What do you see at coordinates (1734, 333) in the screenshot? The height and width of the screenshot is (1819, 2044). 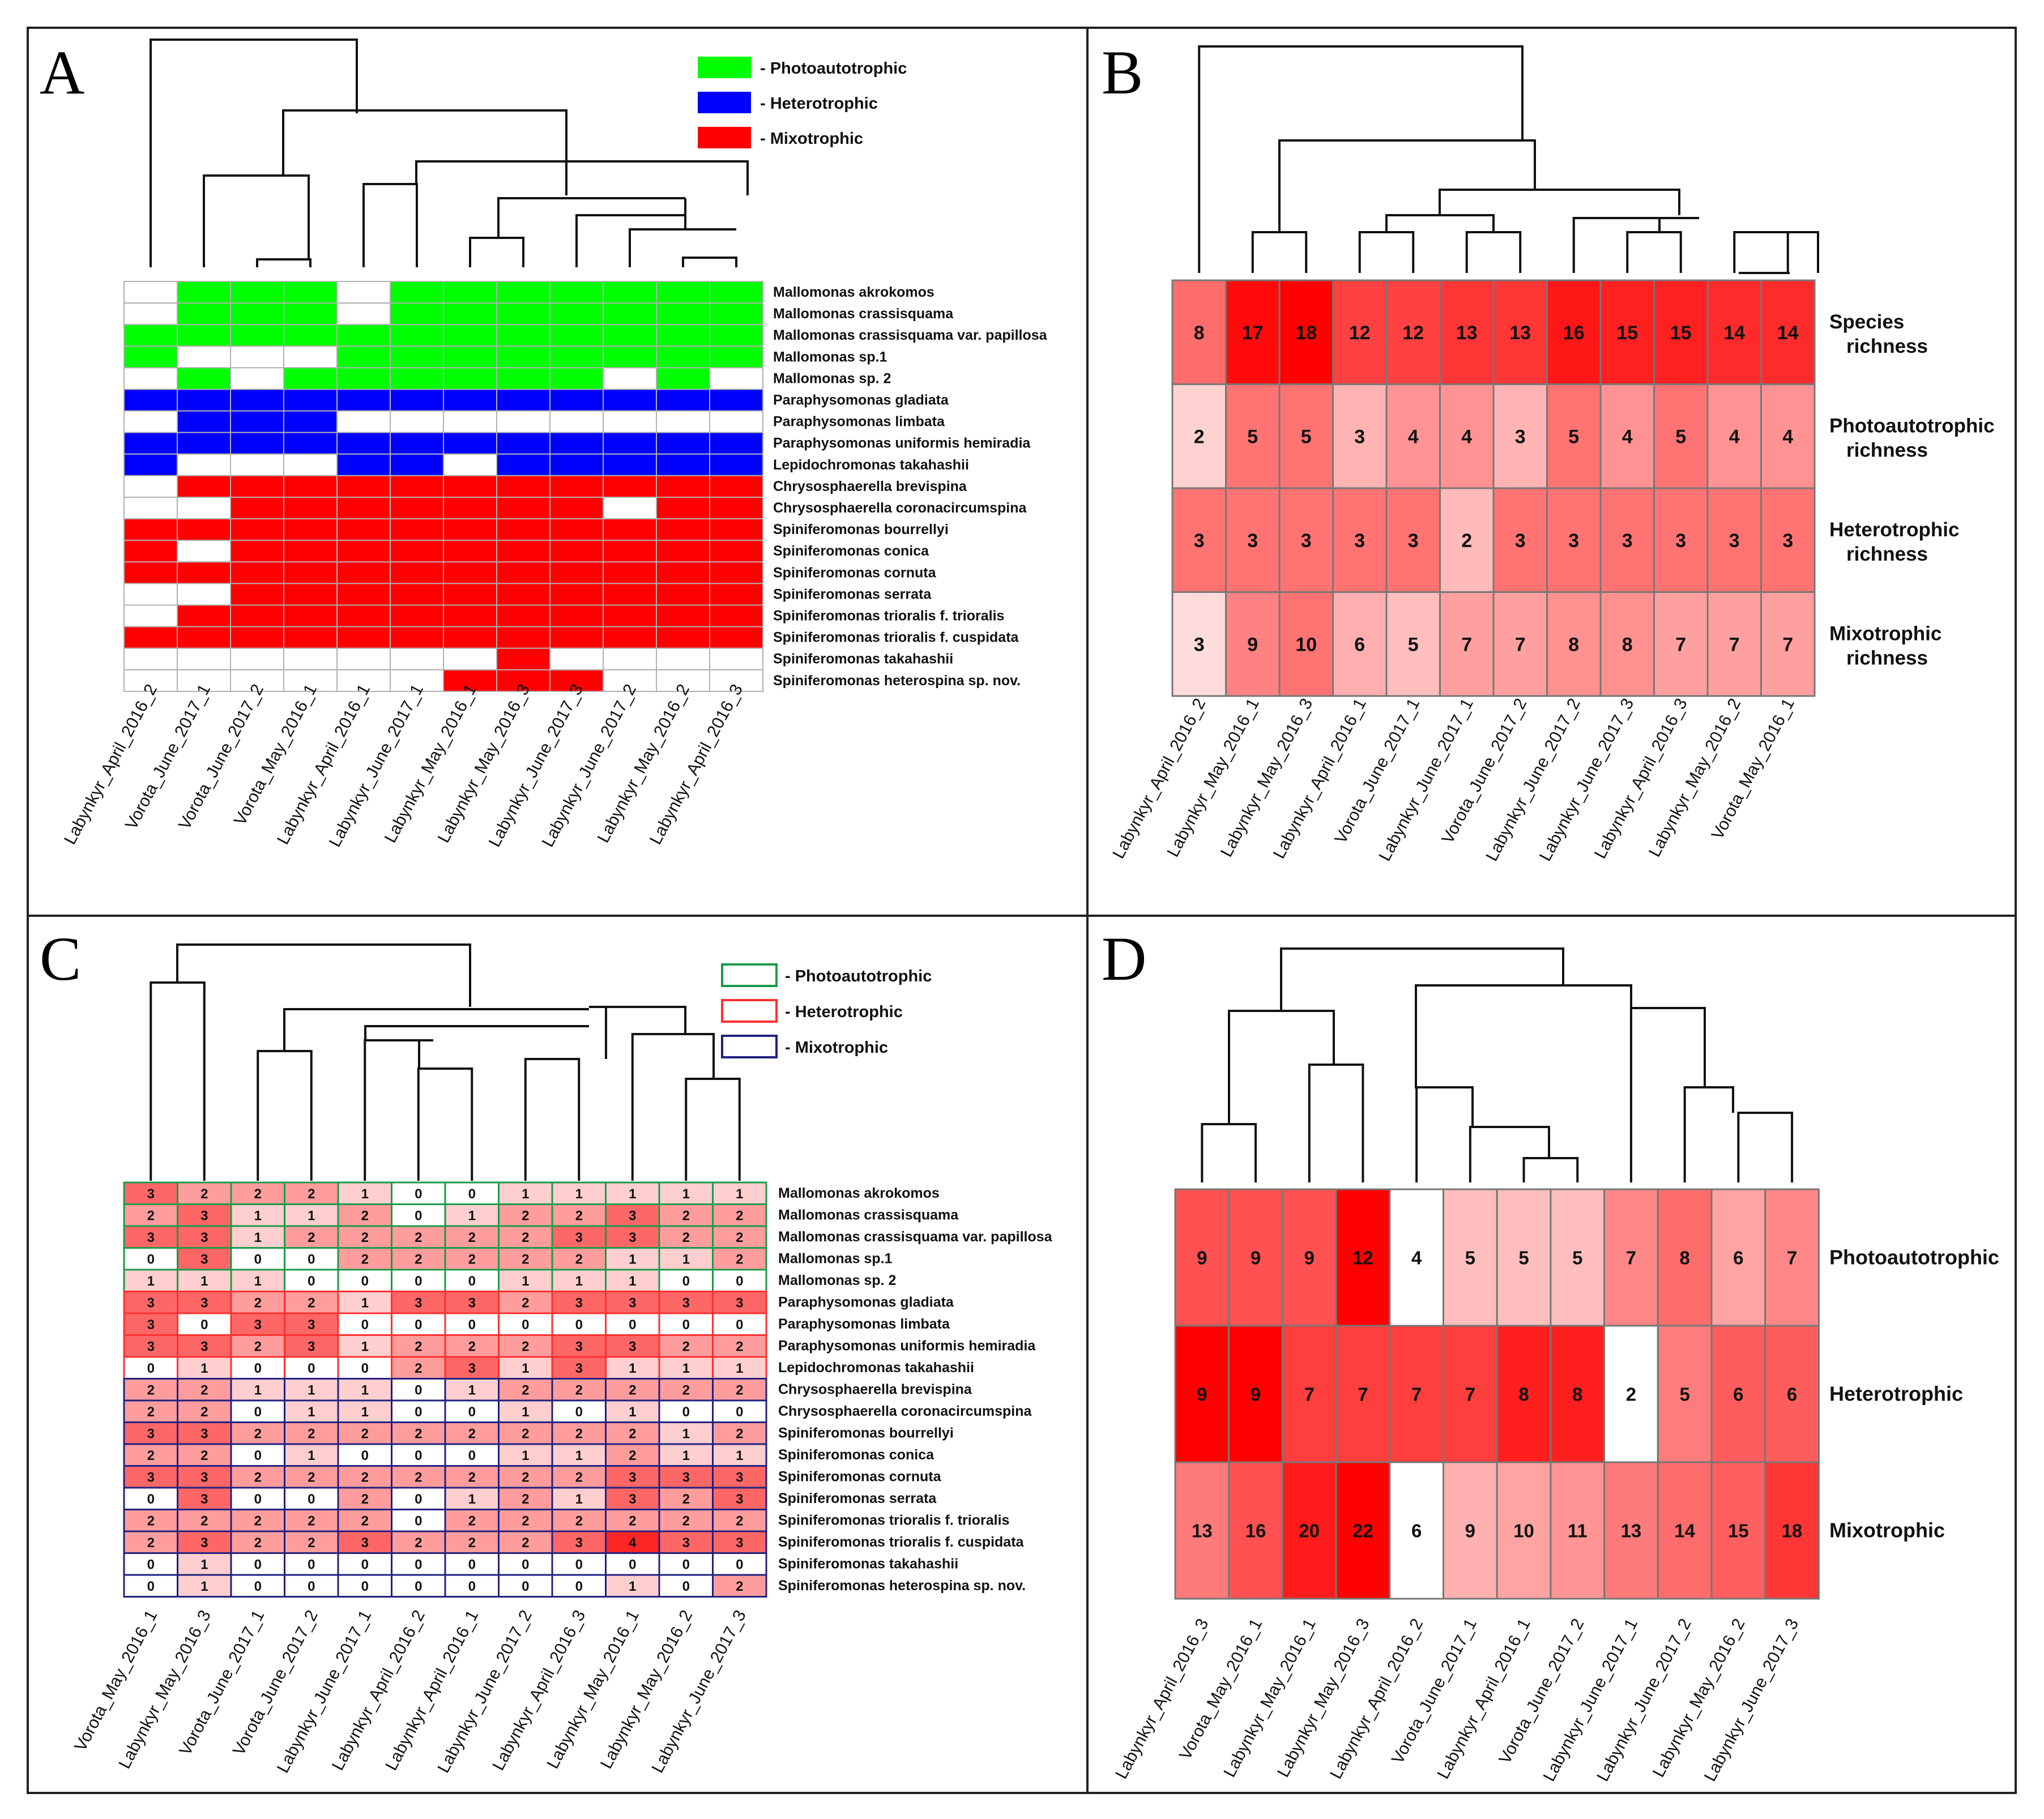 I see `richness-value: 14` at bounding box center [1734, 333].